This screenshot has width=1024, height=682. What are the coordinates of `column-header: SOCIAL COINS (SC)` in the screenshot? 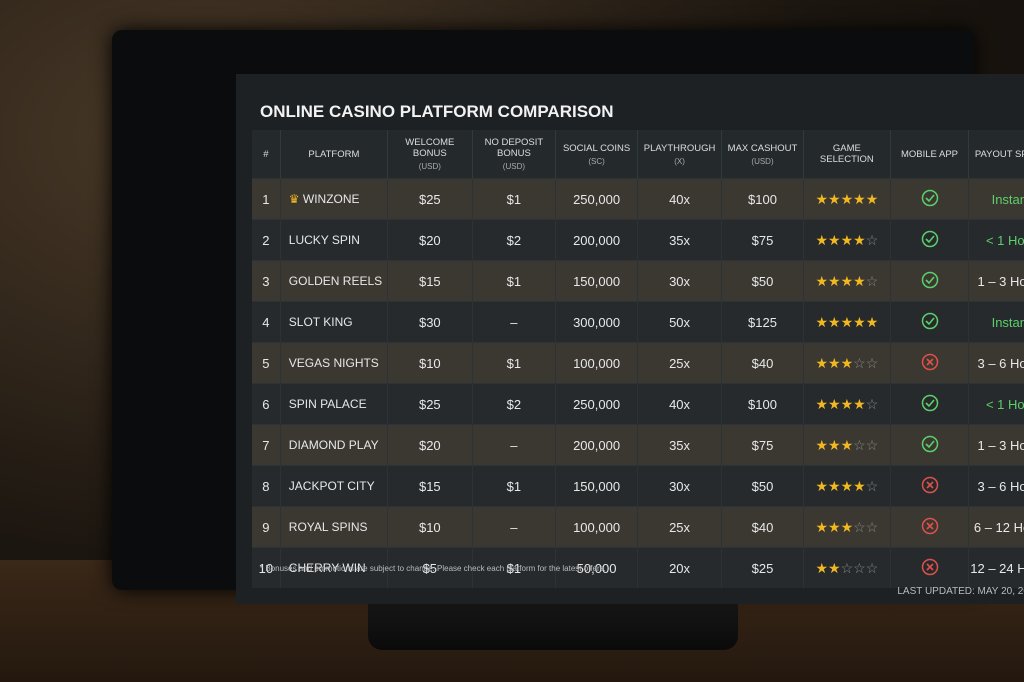 It's located at (596, 154).